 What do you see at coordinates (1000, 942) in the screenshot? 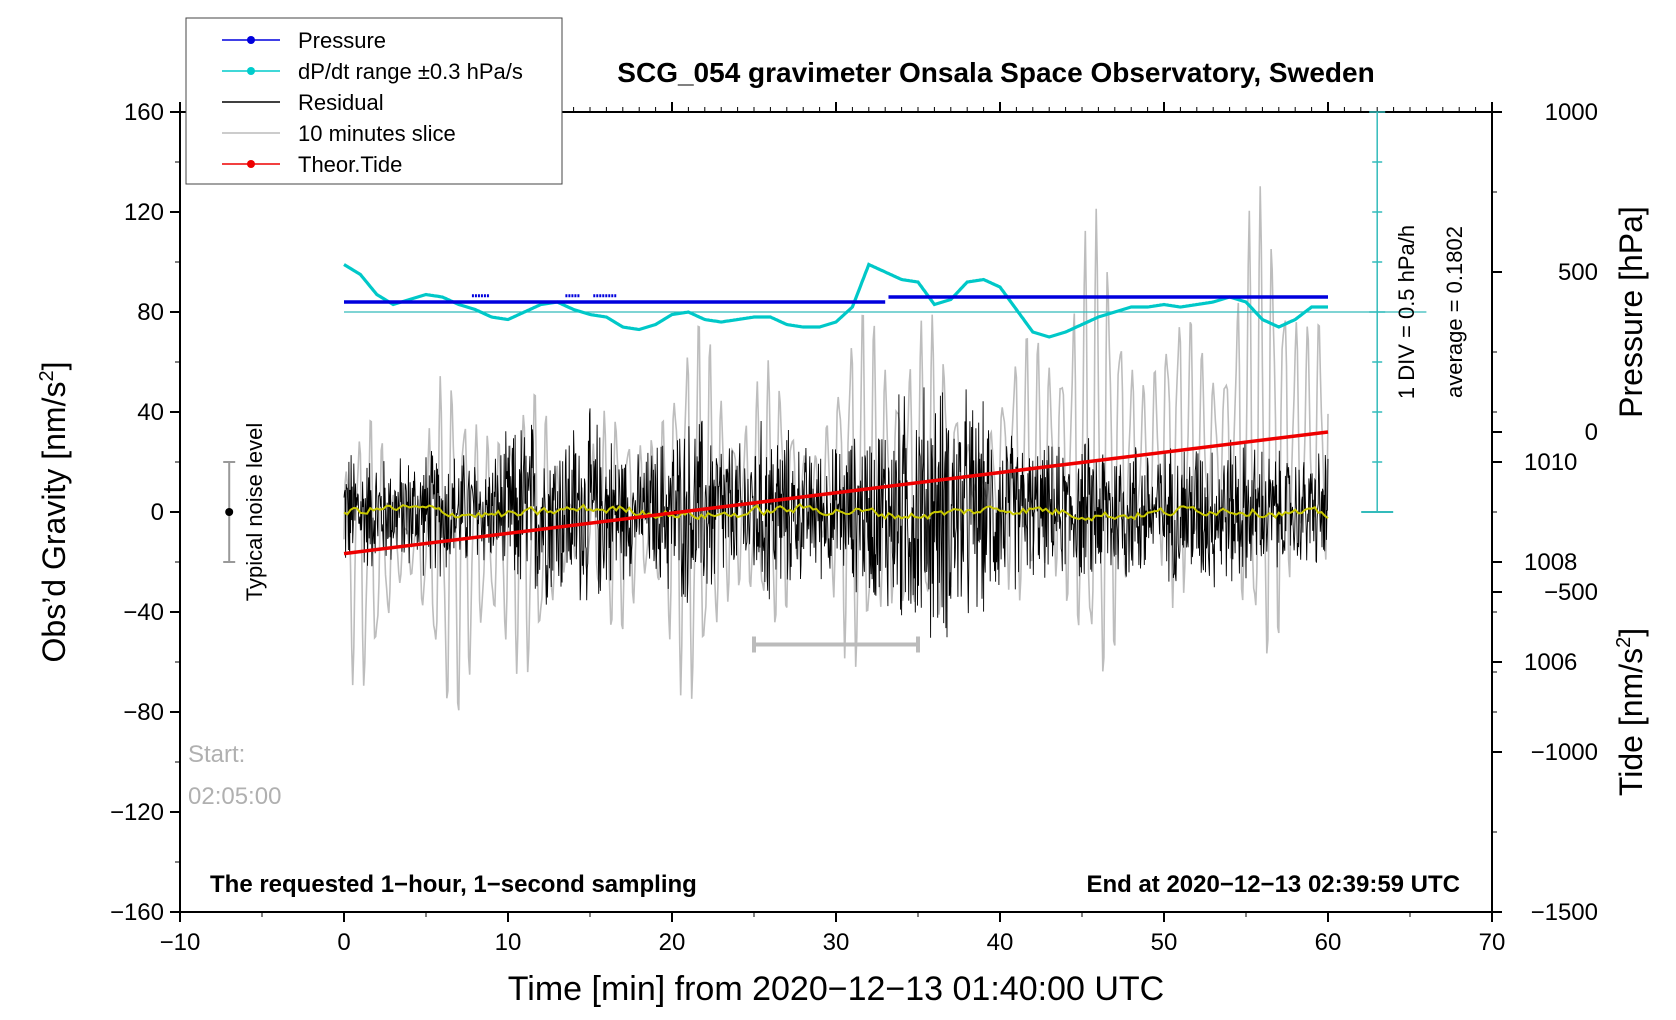
I see `x-tick-label: 40` at bounding box center [1000, 942].